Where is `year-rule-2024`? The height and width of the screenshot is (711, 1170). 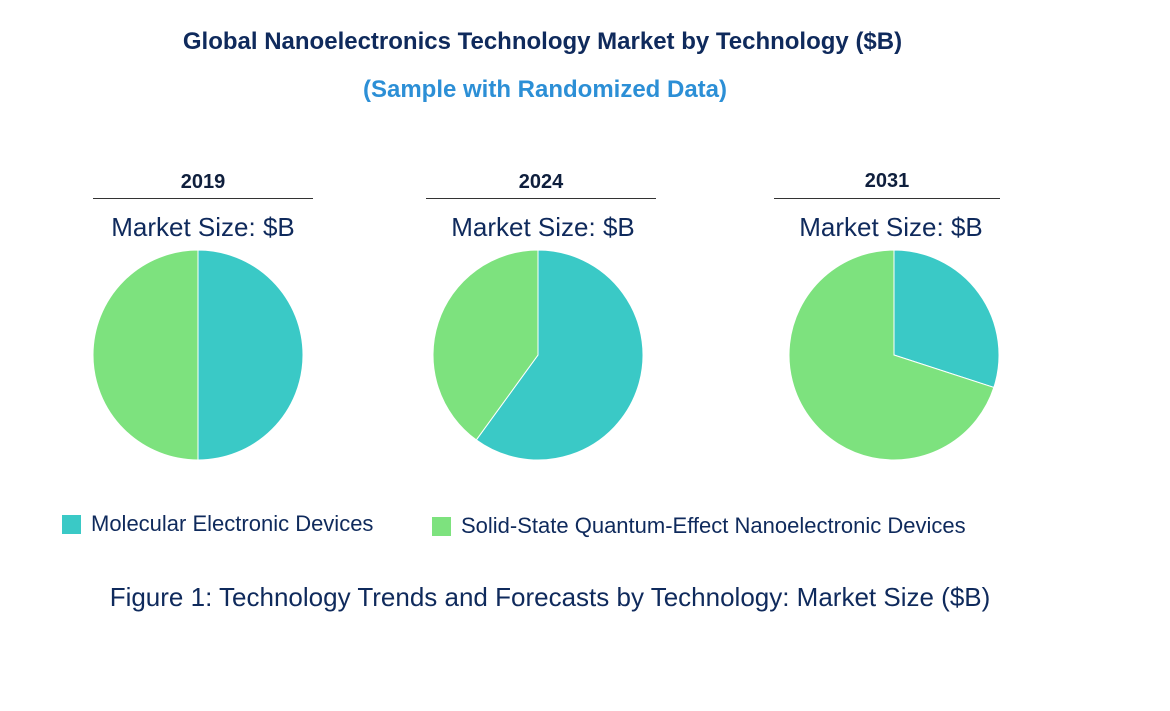 year-rule-2024 is located at coordinates (541, 198).